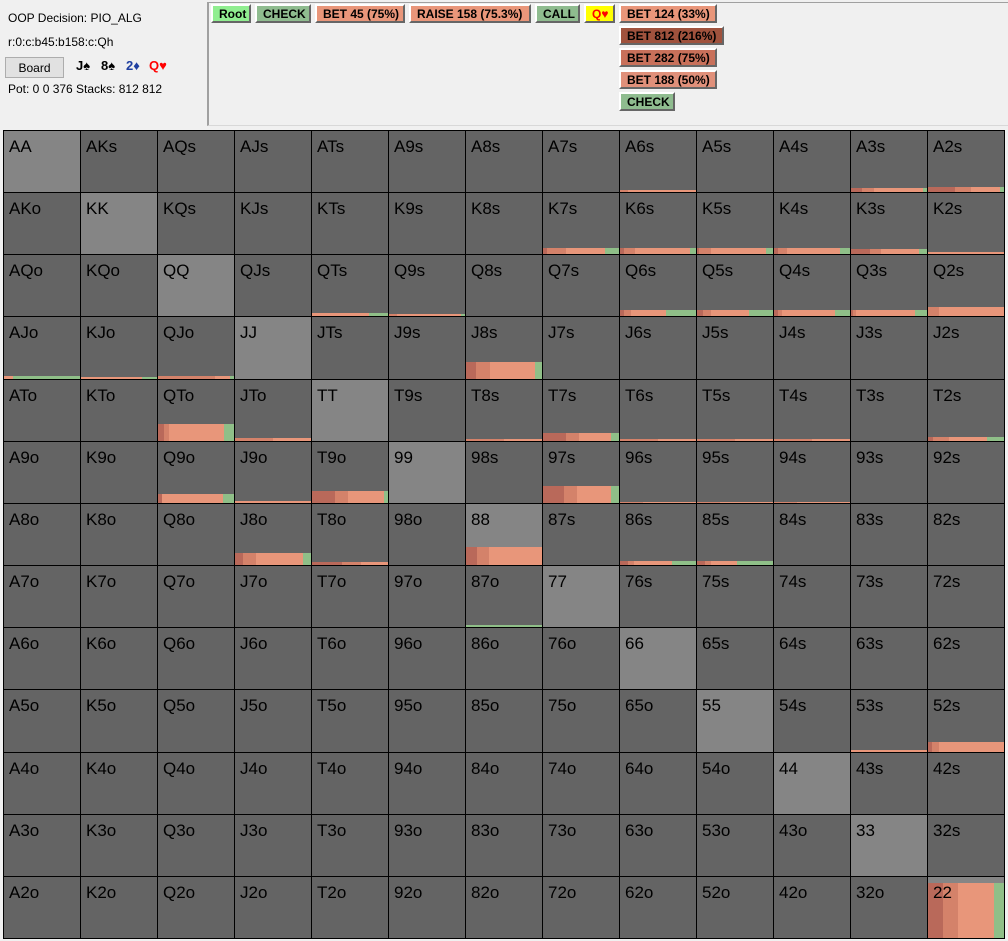 This screenshot has height=941, width=1008. I want to click on hand-cell: Q4o, so click(196, 783).